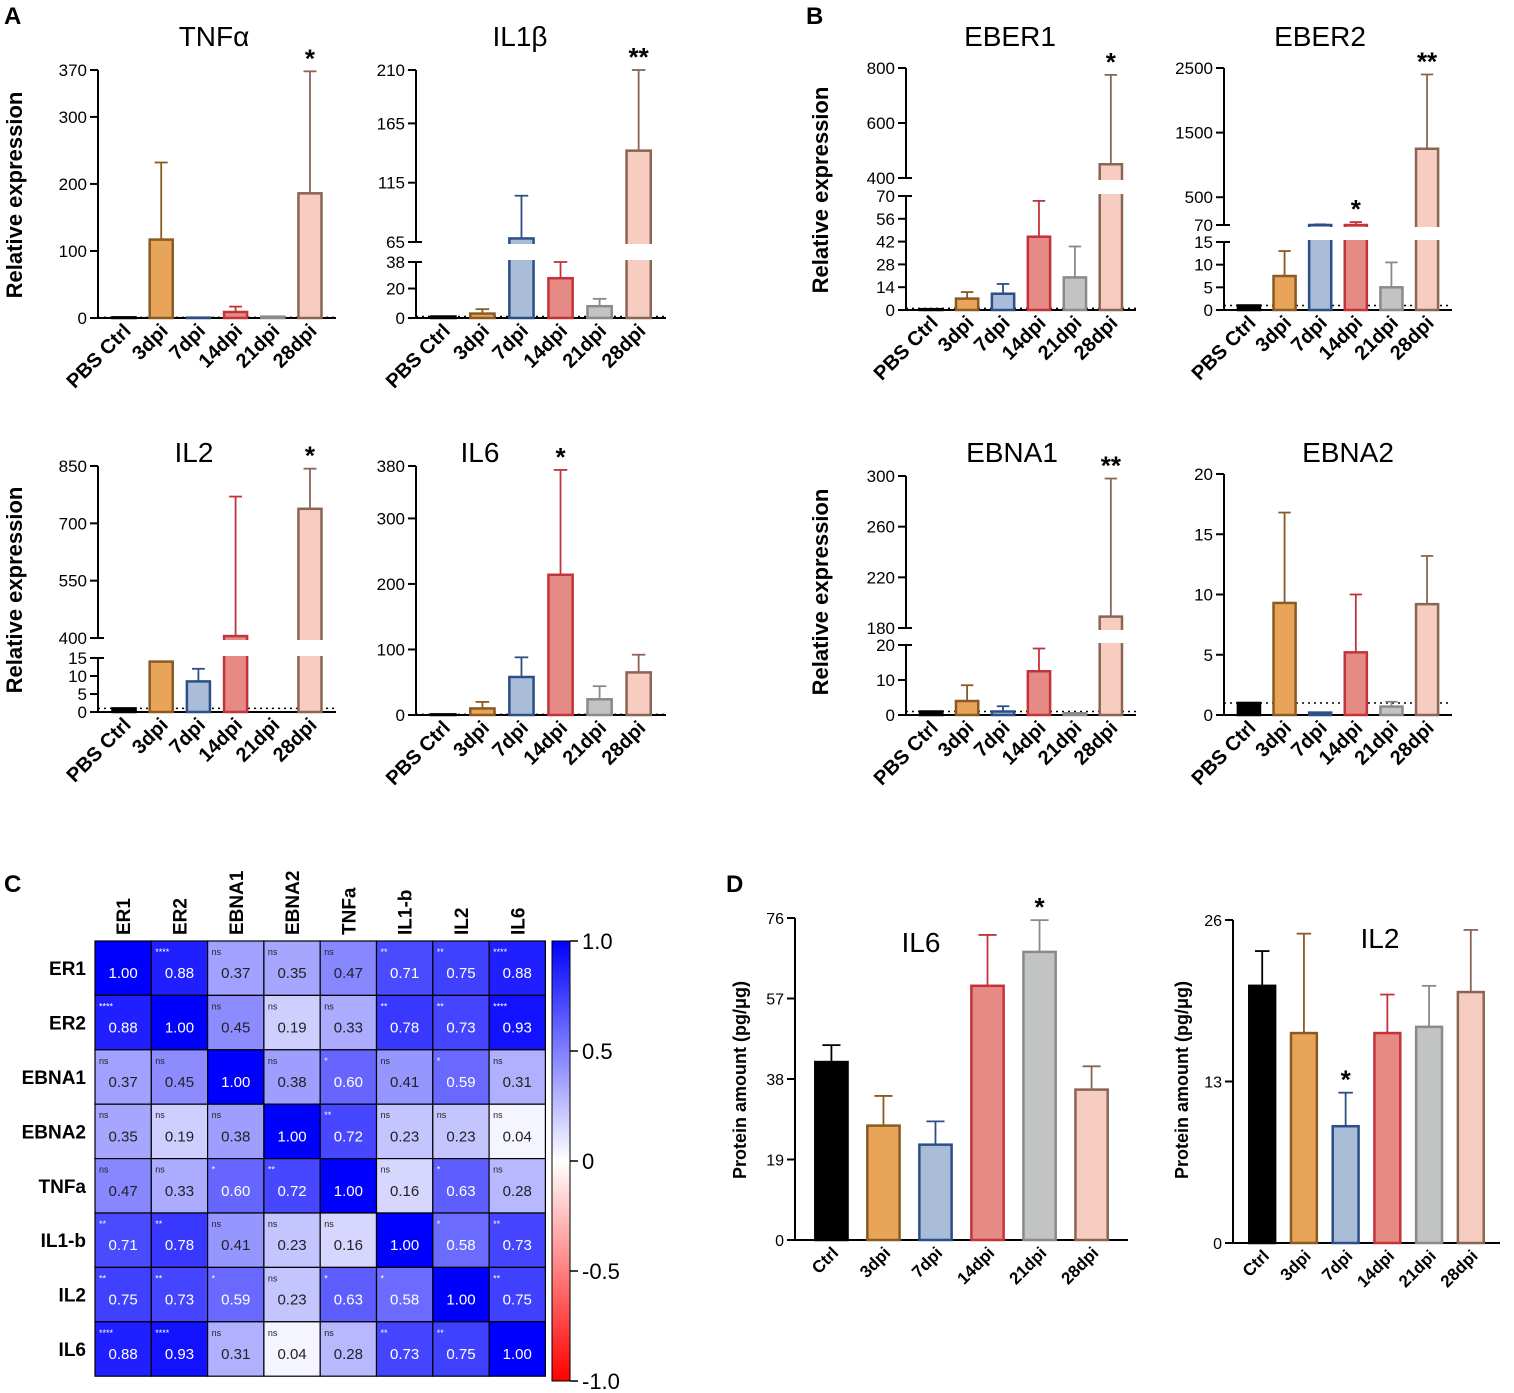 Image resolution: width=1514 pixels, height=1393 pixels. Describe the element at coordinates (291, 1028) in the screenshot. I see `heatmap-cell-value: 0.19` at that location.